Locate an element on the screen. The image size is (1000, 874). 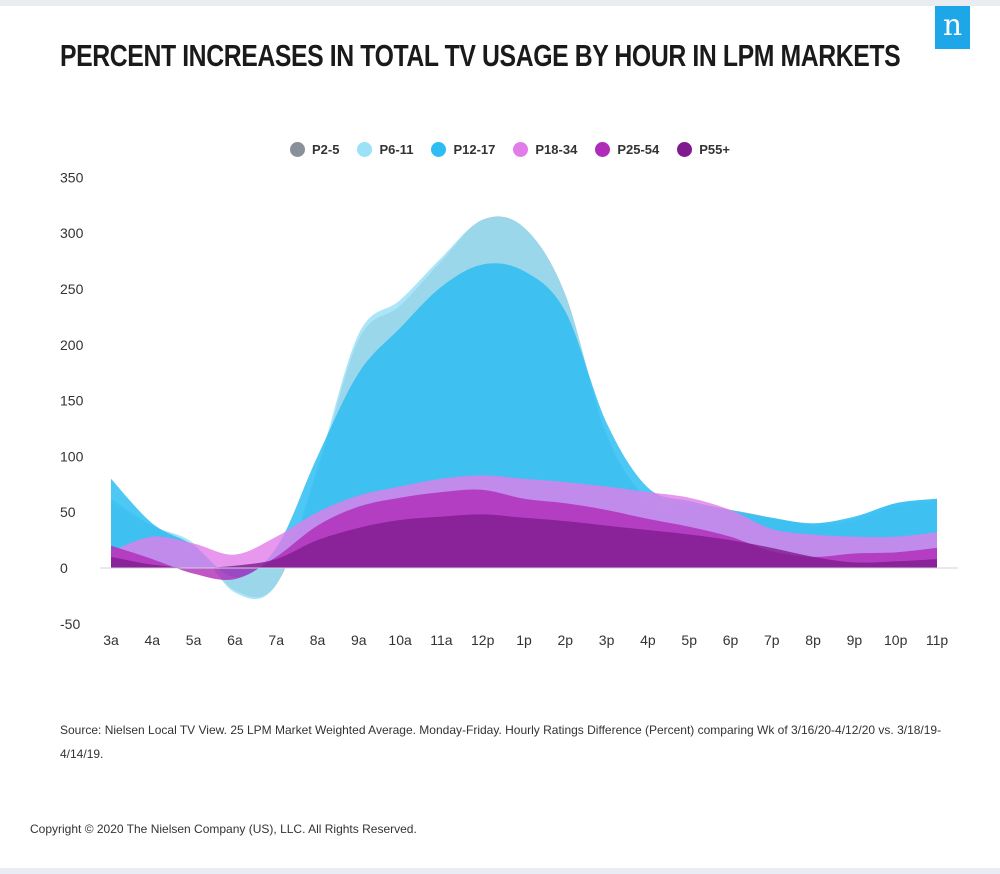
legend-item: P12-17 is located at coordinates (463, 149).